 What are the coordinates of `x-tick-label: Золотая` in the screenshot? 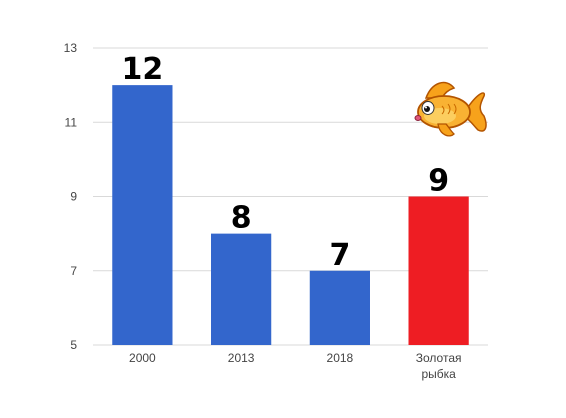 It's located at (439, 358).